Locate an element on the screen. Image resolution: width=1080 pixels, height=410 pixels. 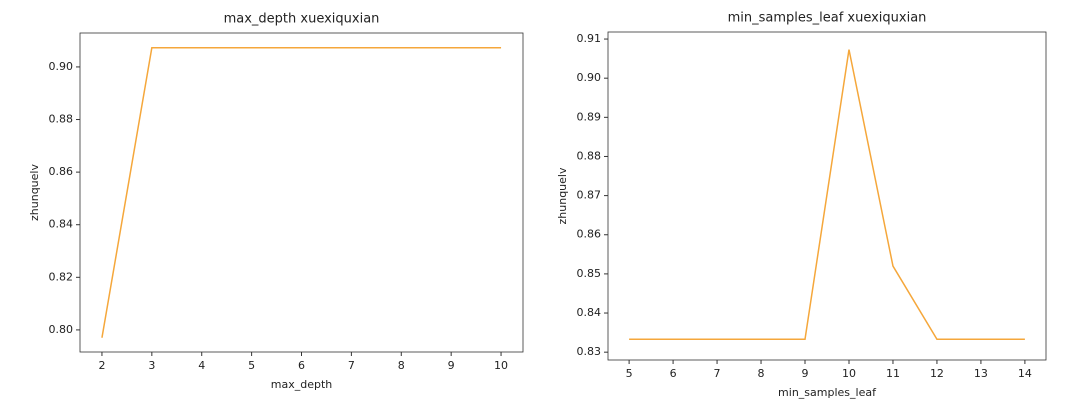
y-tick-label: 0.91 is located at coordinates (589, 38).